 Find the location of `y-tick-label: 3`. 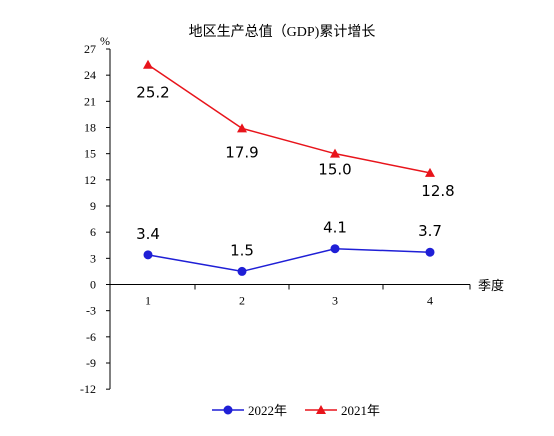

y-tick-label: 3 is located at coordinates (93, 258).